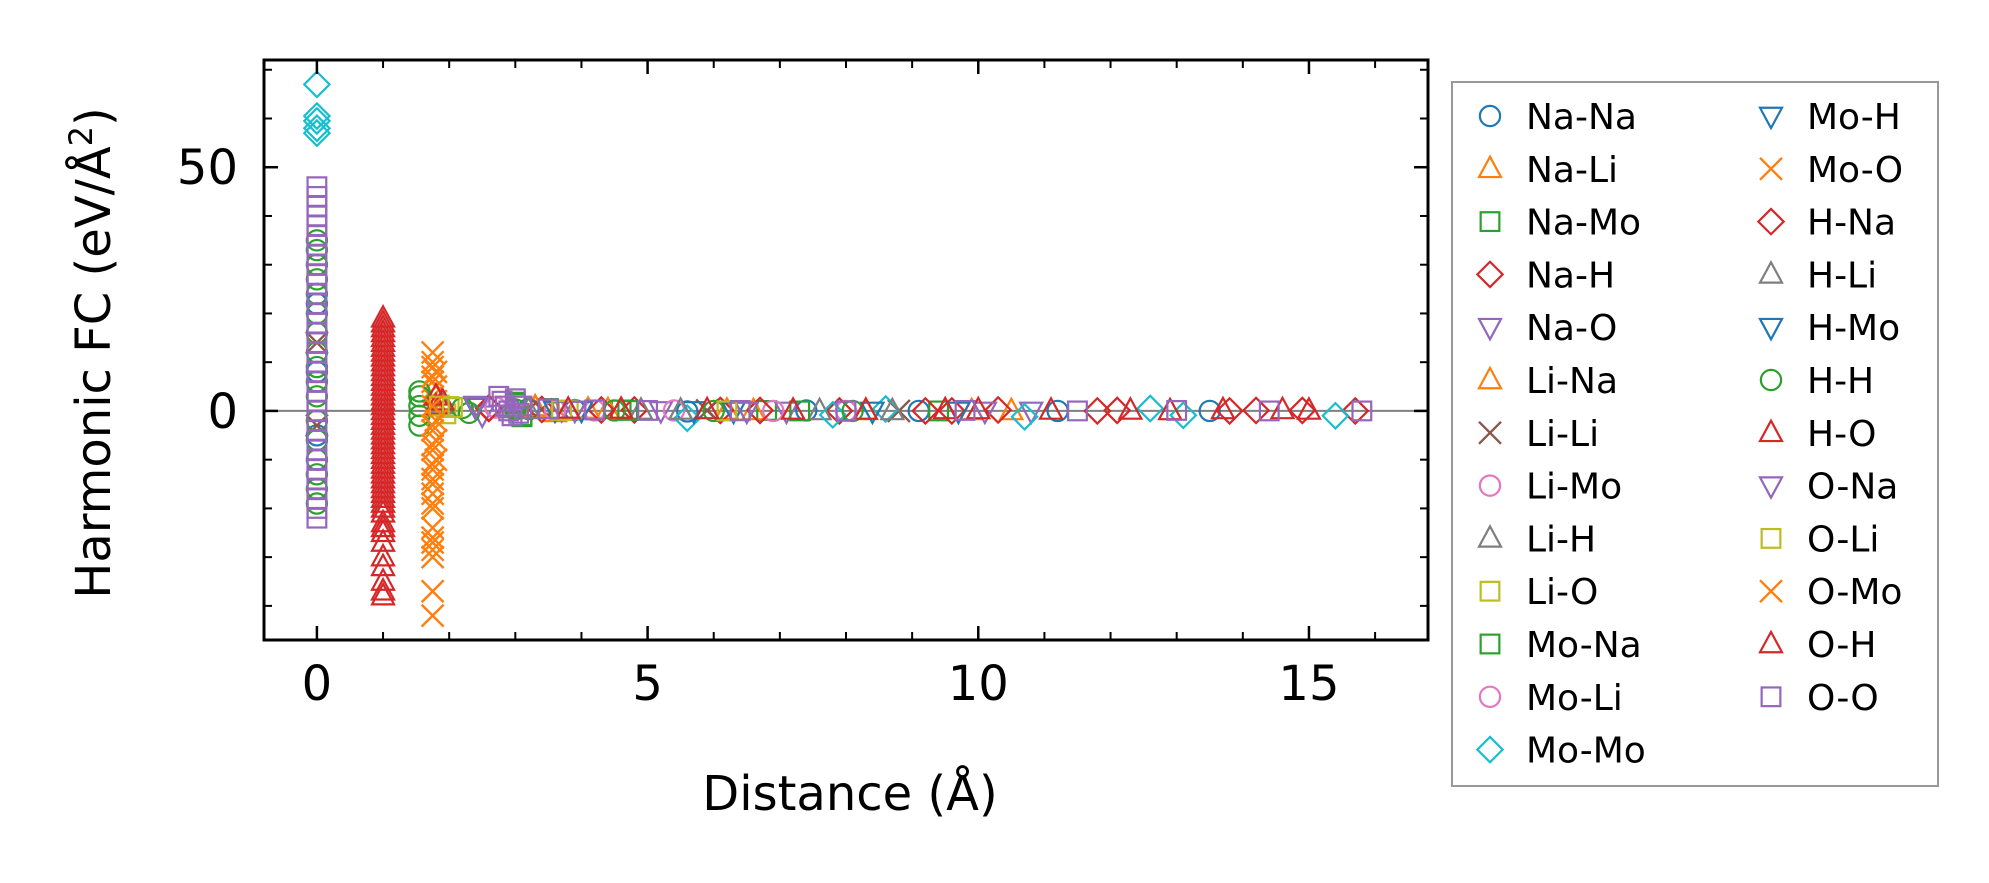 This screenshot has height=883, width=1989. I want to click on legend-item: Mo-H, so click(1829, 117).